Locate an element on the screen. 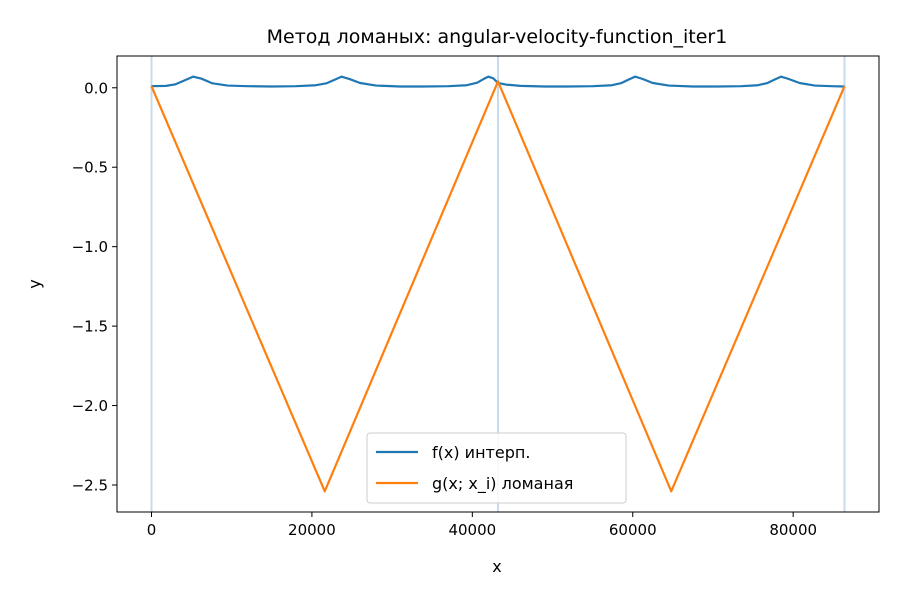 This screenshot has width=900, height=600. y-tick-label: −1.5 is located at coordinates (90, 327).